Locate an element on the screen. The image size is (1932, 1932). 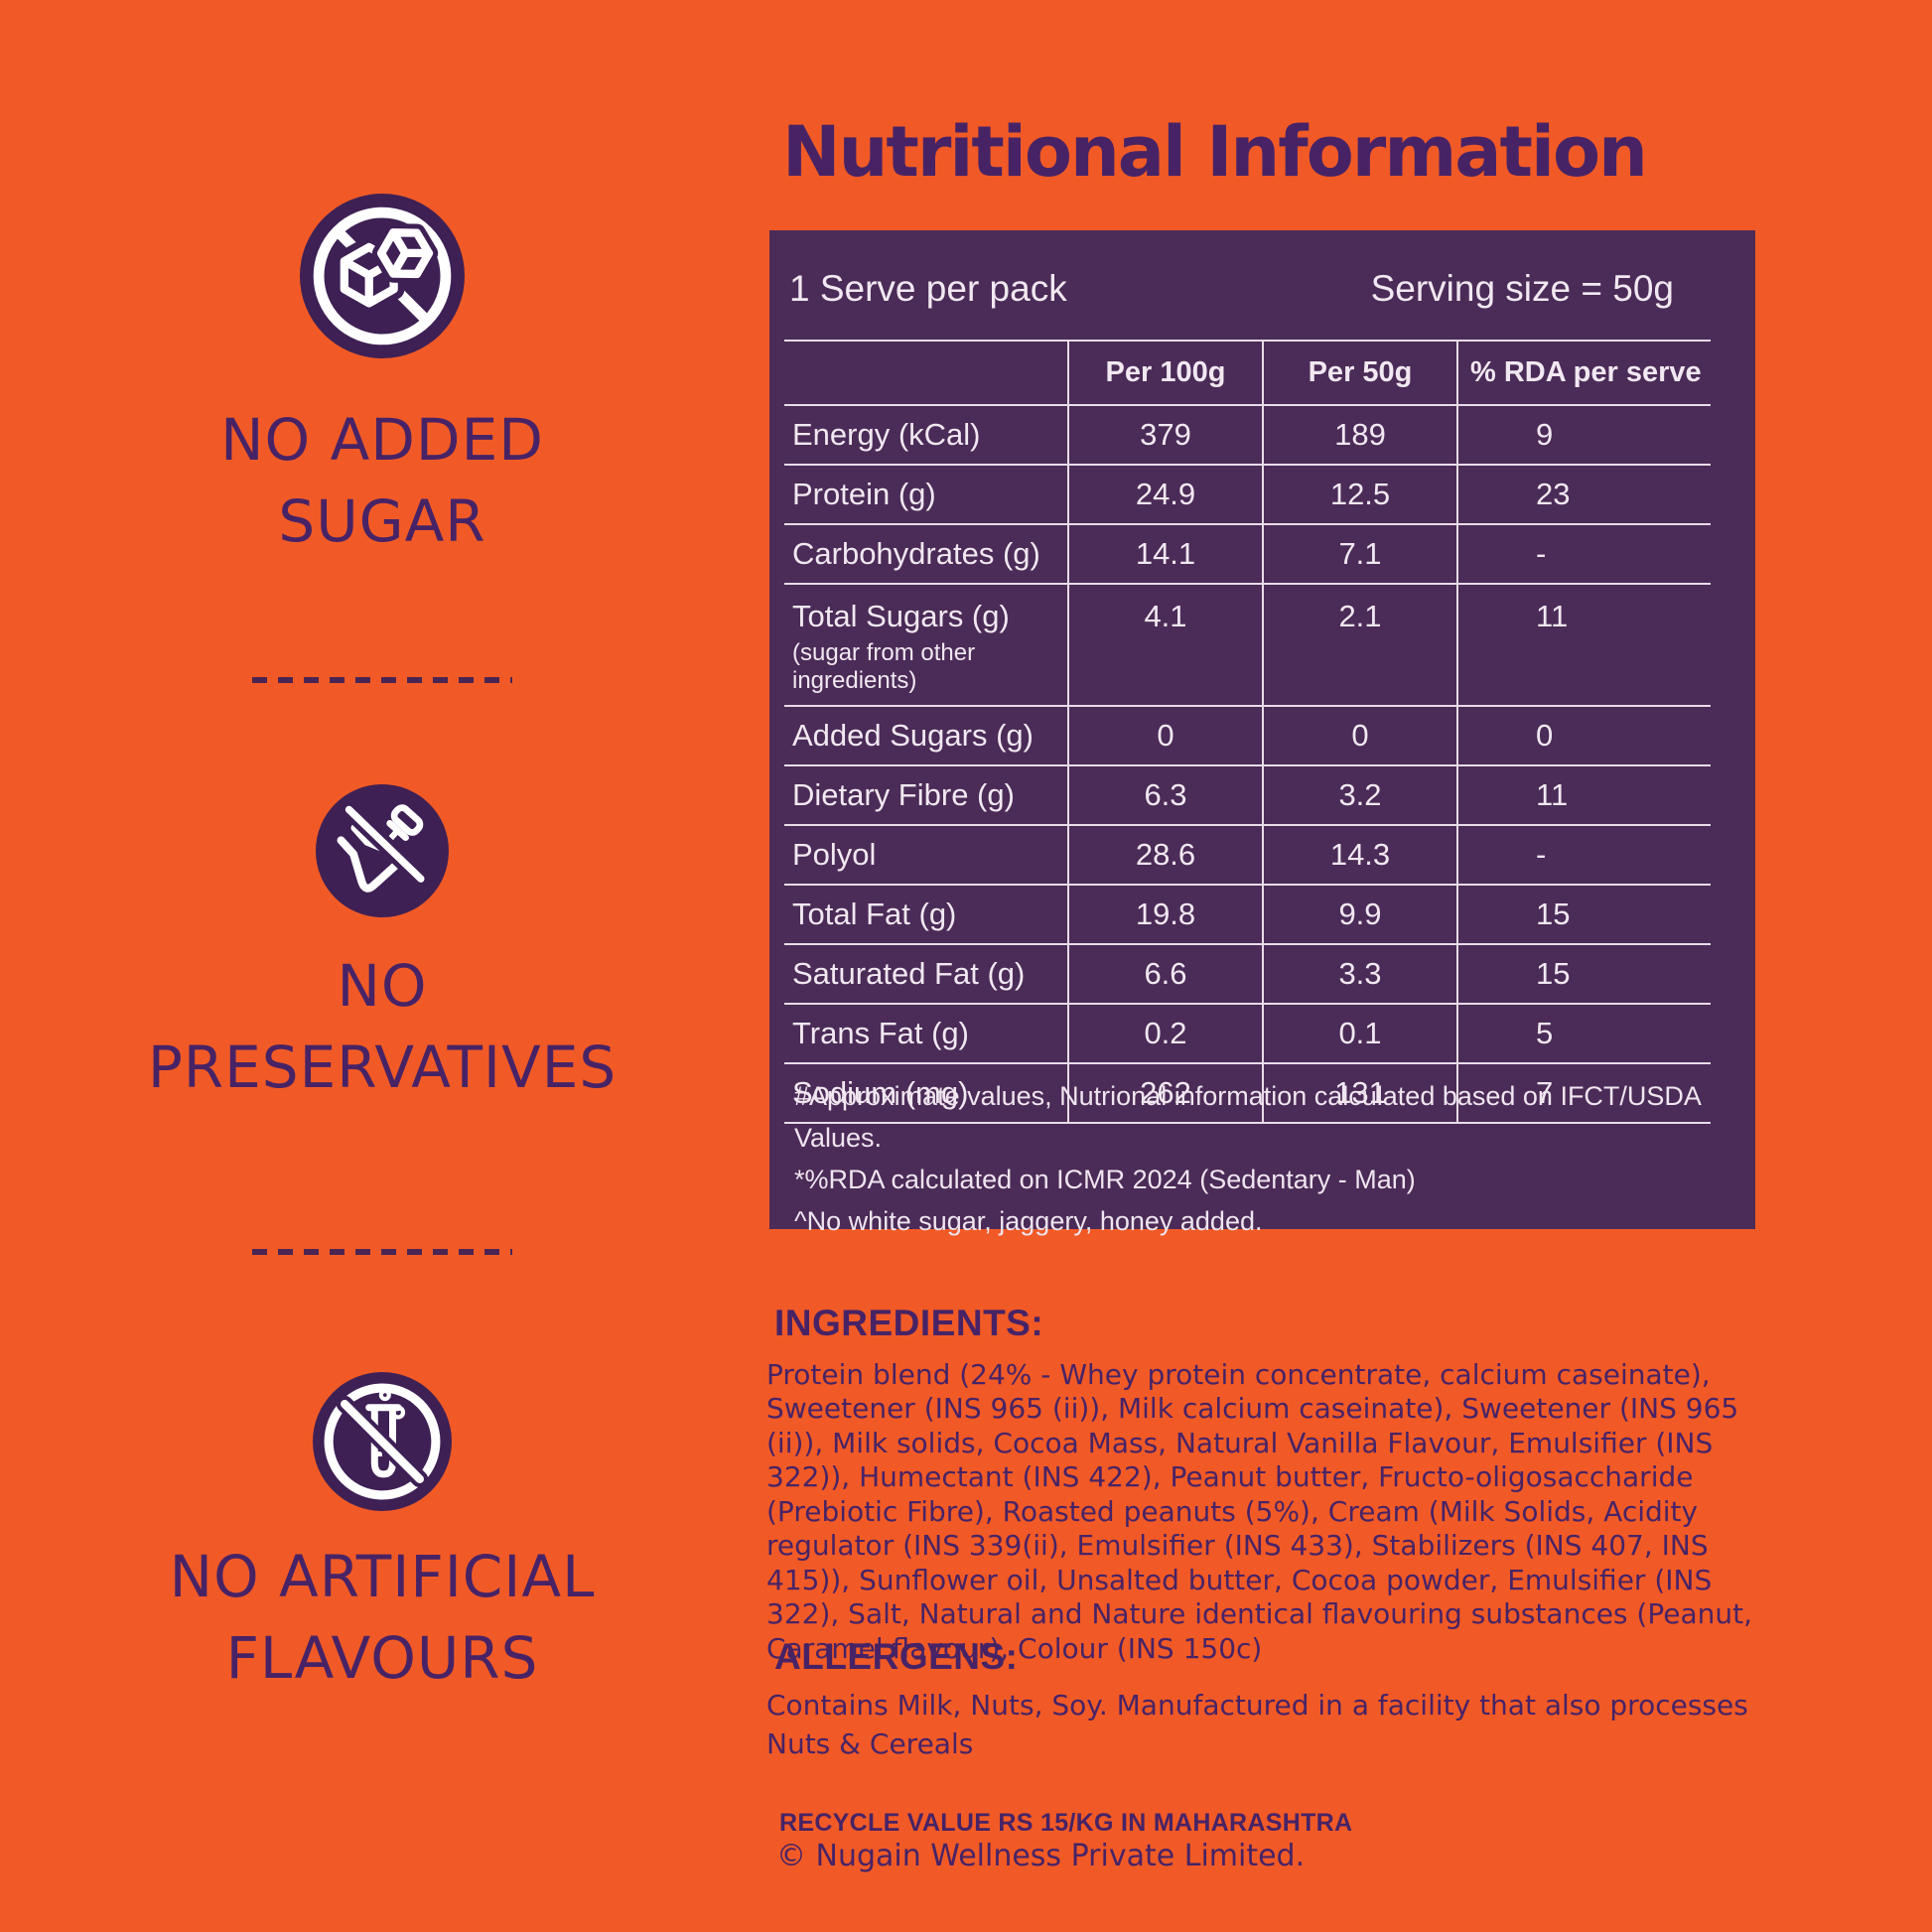
nutrient-subname: (sugar from other ingredients) is located at coordinates (884, 666).